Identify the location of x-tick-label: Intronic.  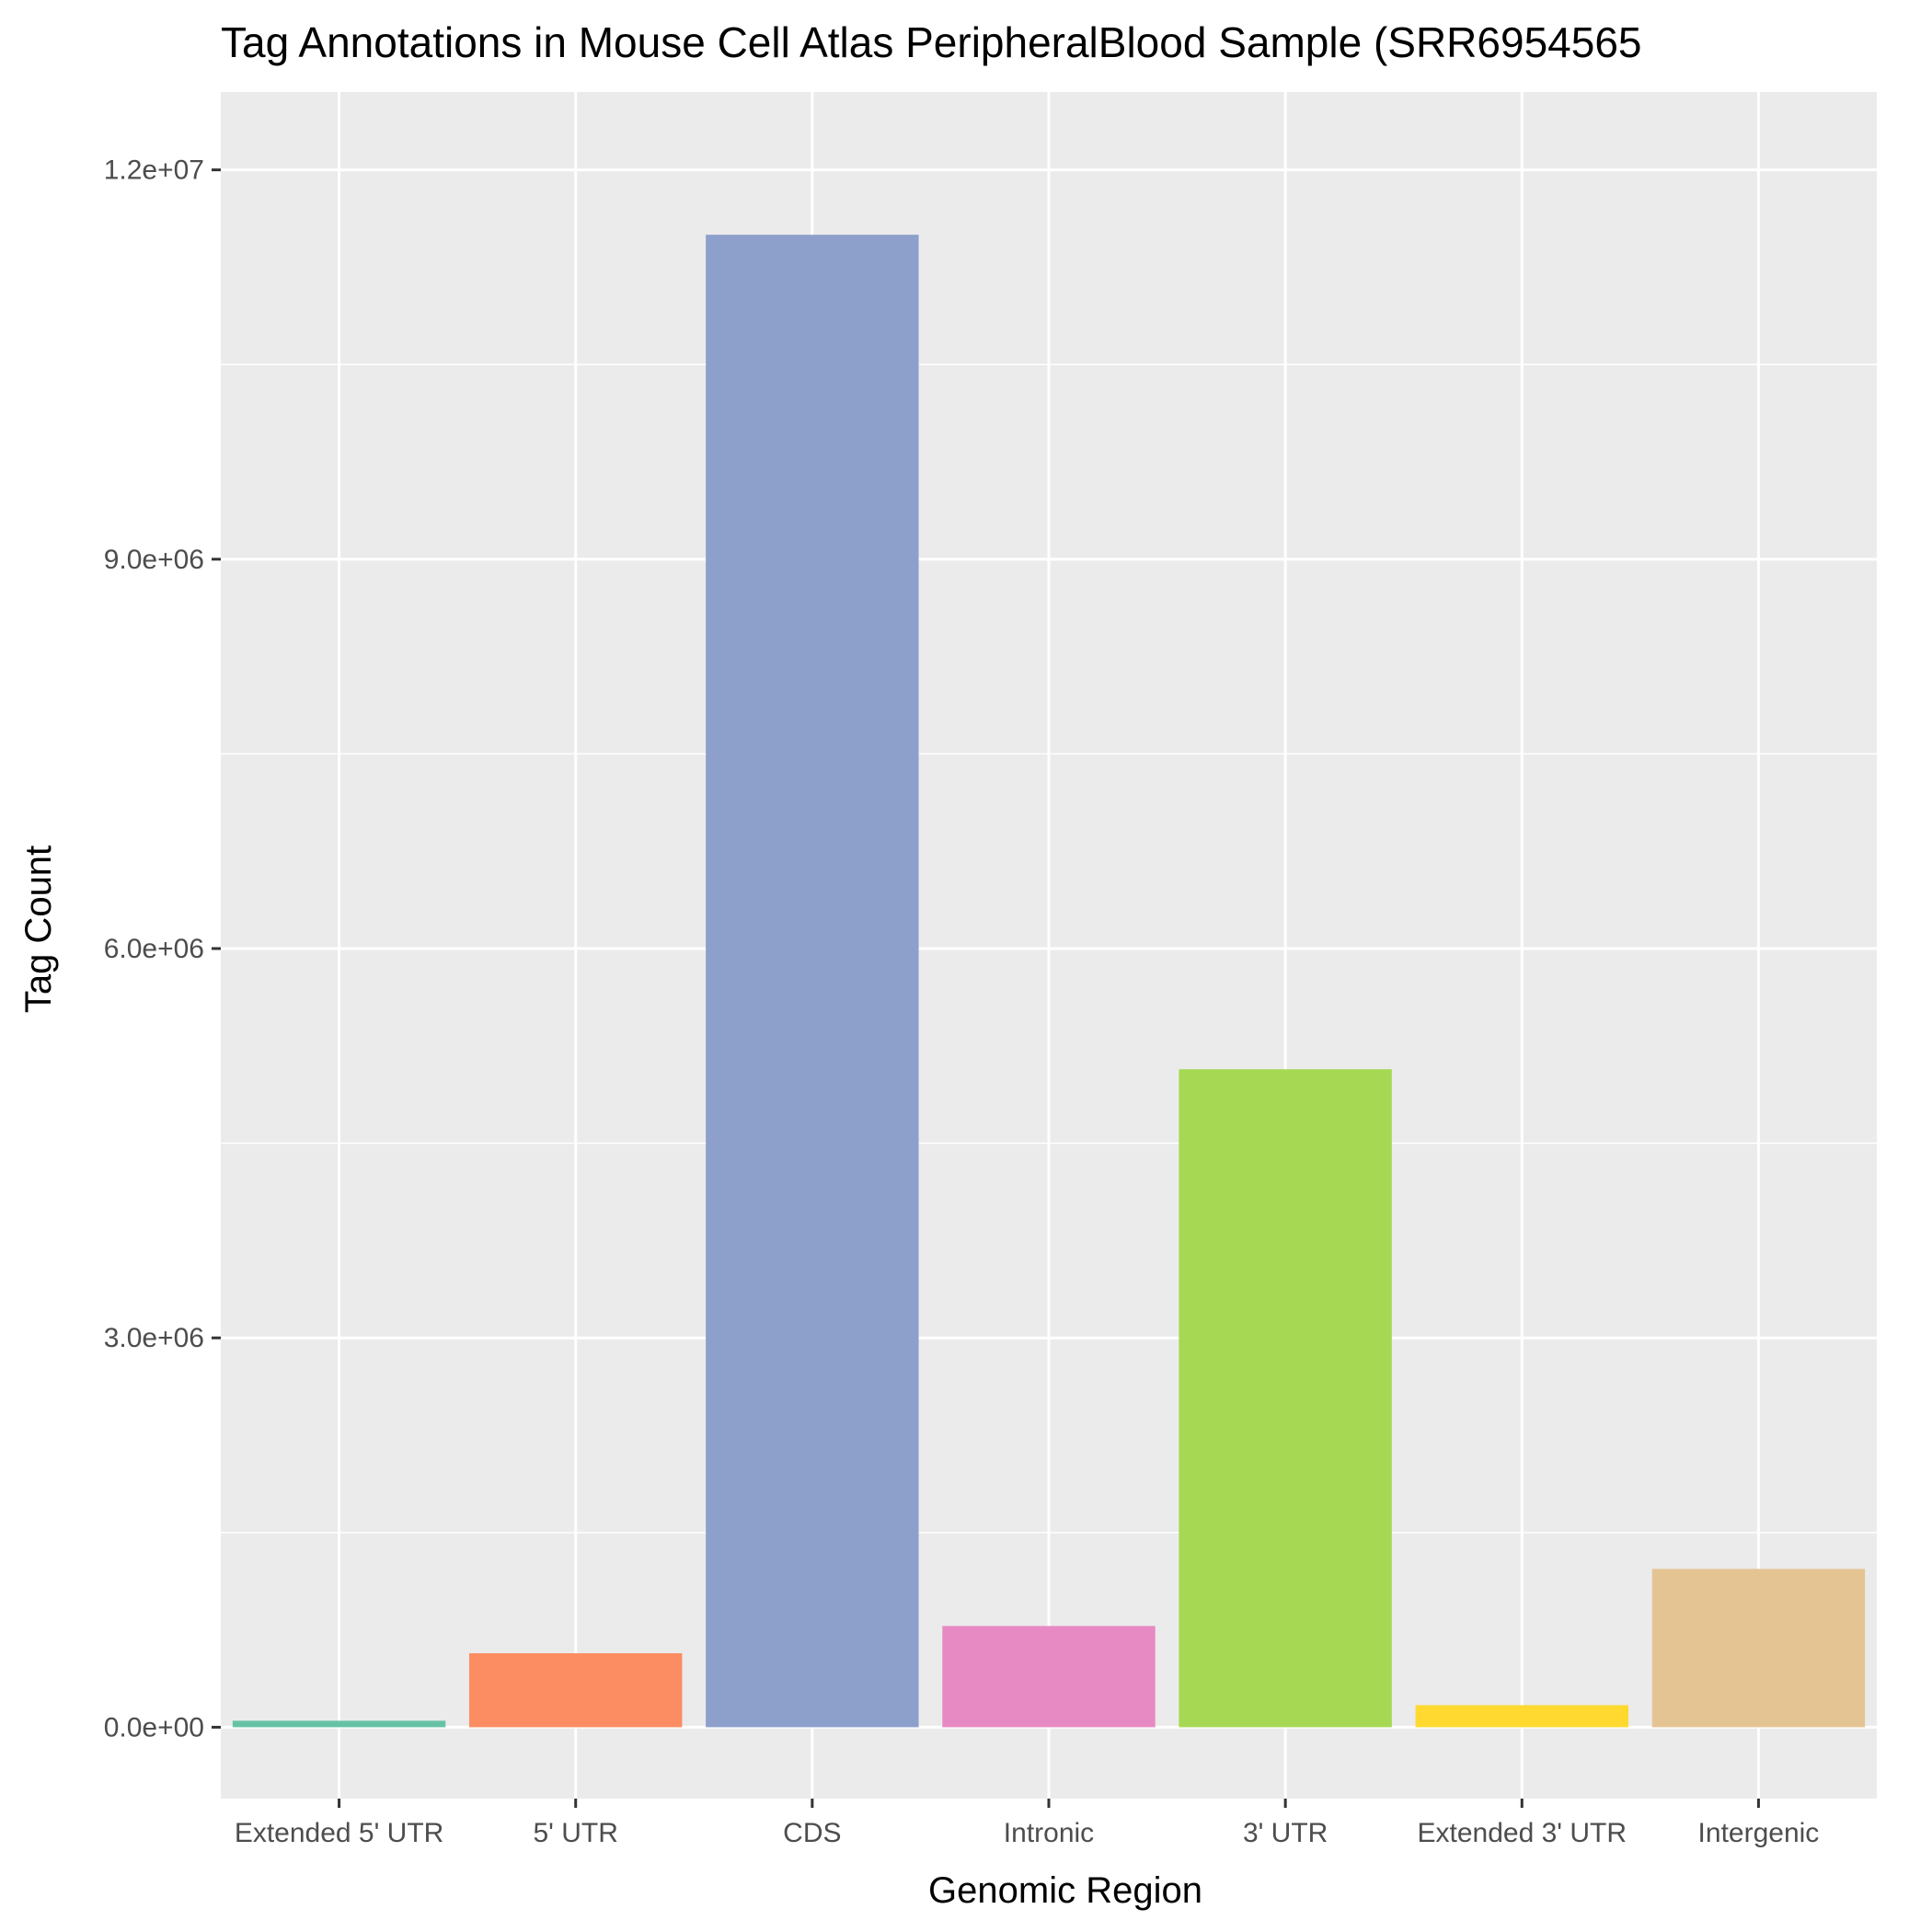
(1049, 1833).